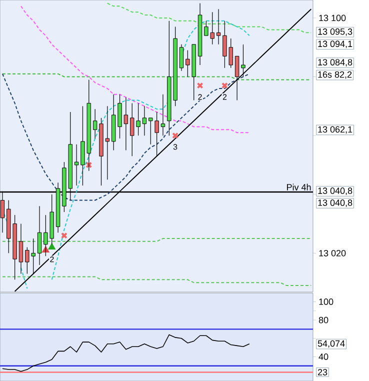 This screenshot has height=381, width=369. What do you see at coordinates (326, 301) in the screenshot?
I see `y-tick-label: 100` at bounding box center [326, 301].